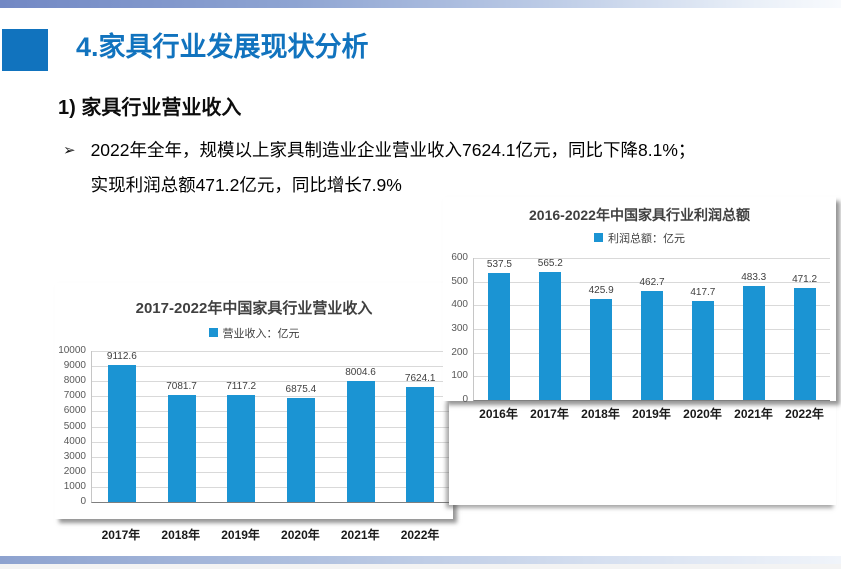 The width and height of the screenshot is (841, 569). I want to click on bar-column: 565.2, so click(550, 329).